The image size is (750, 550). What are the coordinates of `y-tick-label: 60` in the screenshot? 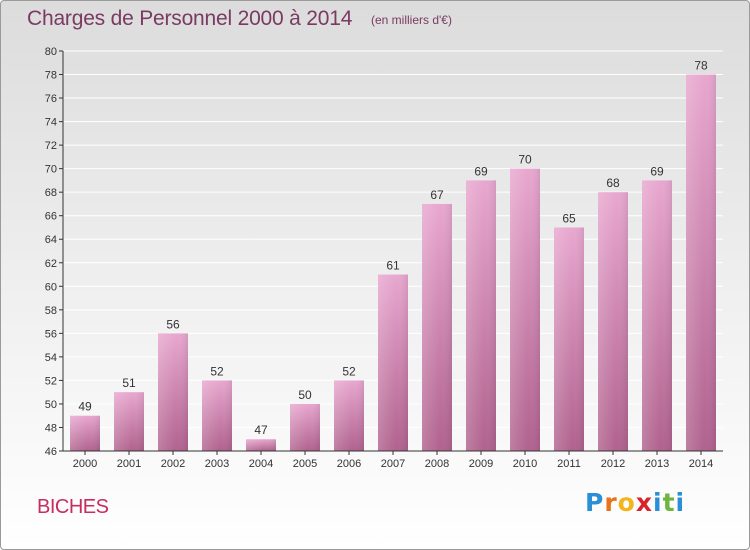 It's located at (51, 287).